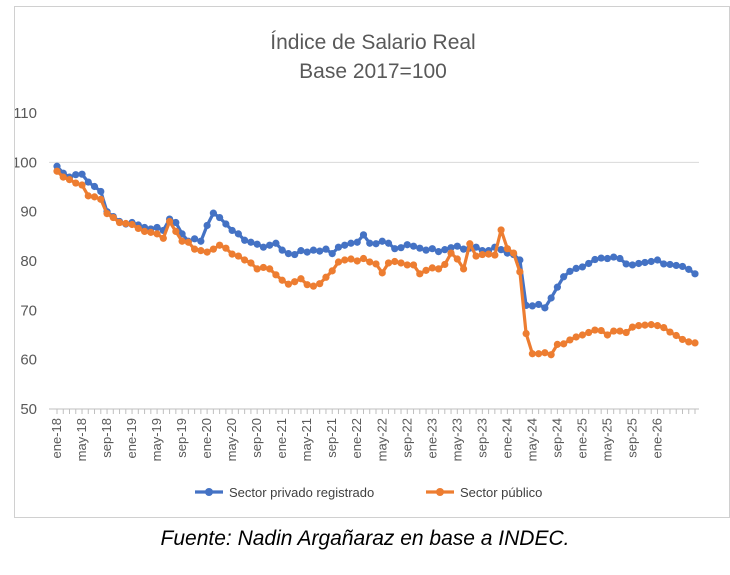 The image size is (730, 575). I want to click on x-tick-label: ene-22, so click(356, 438).